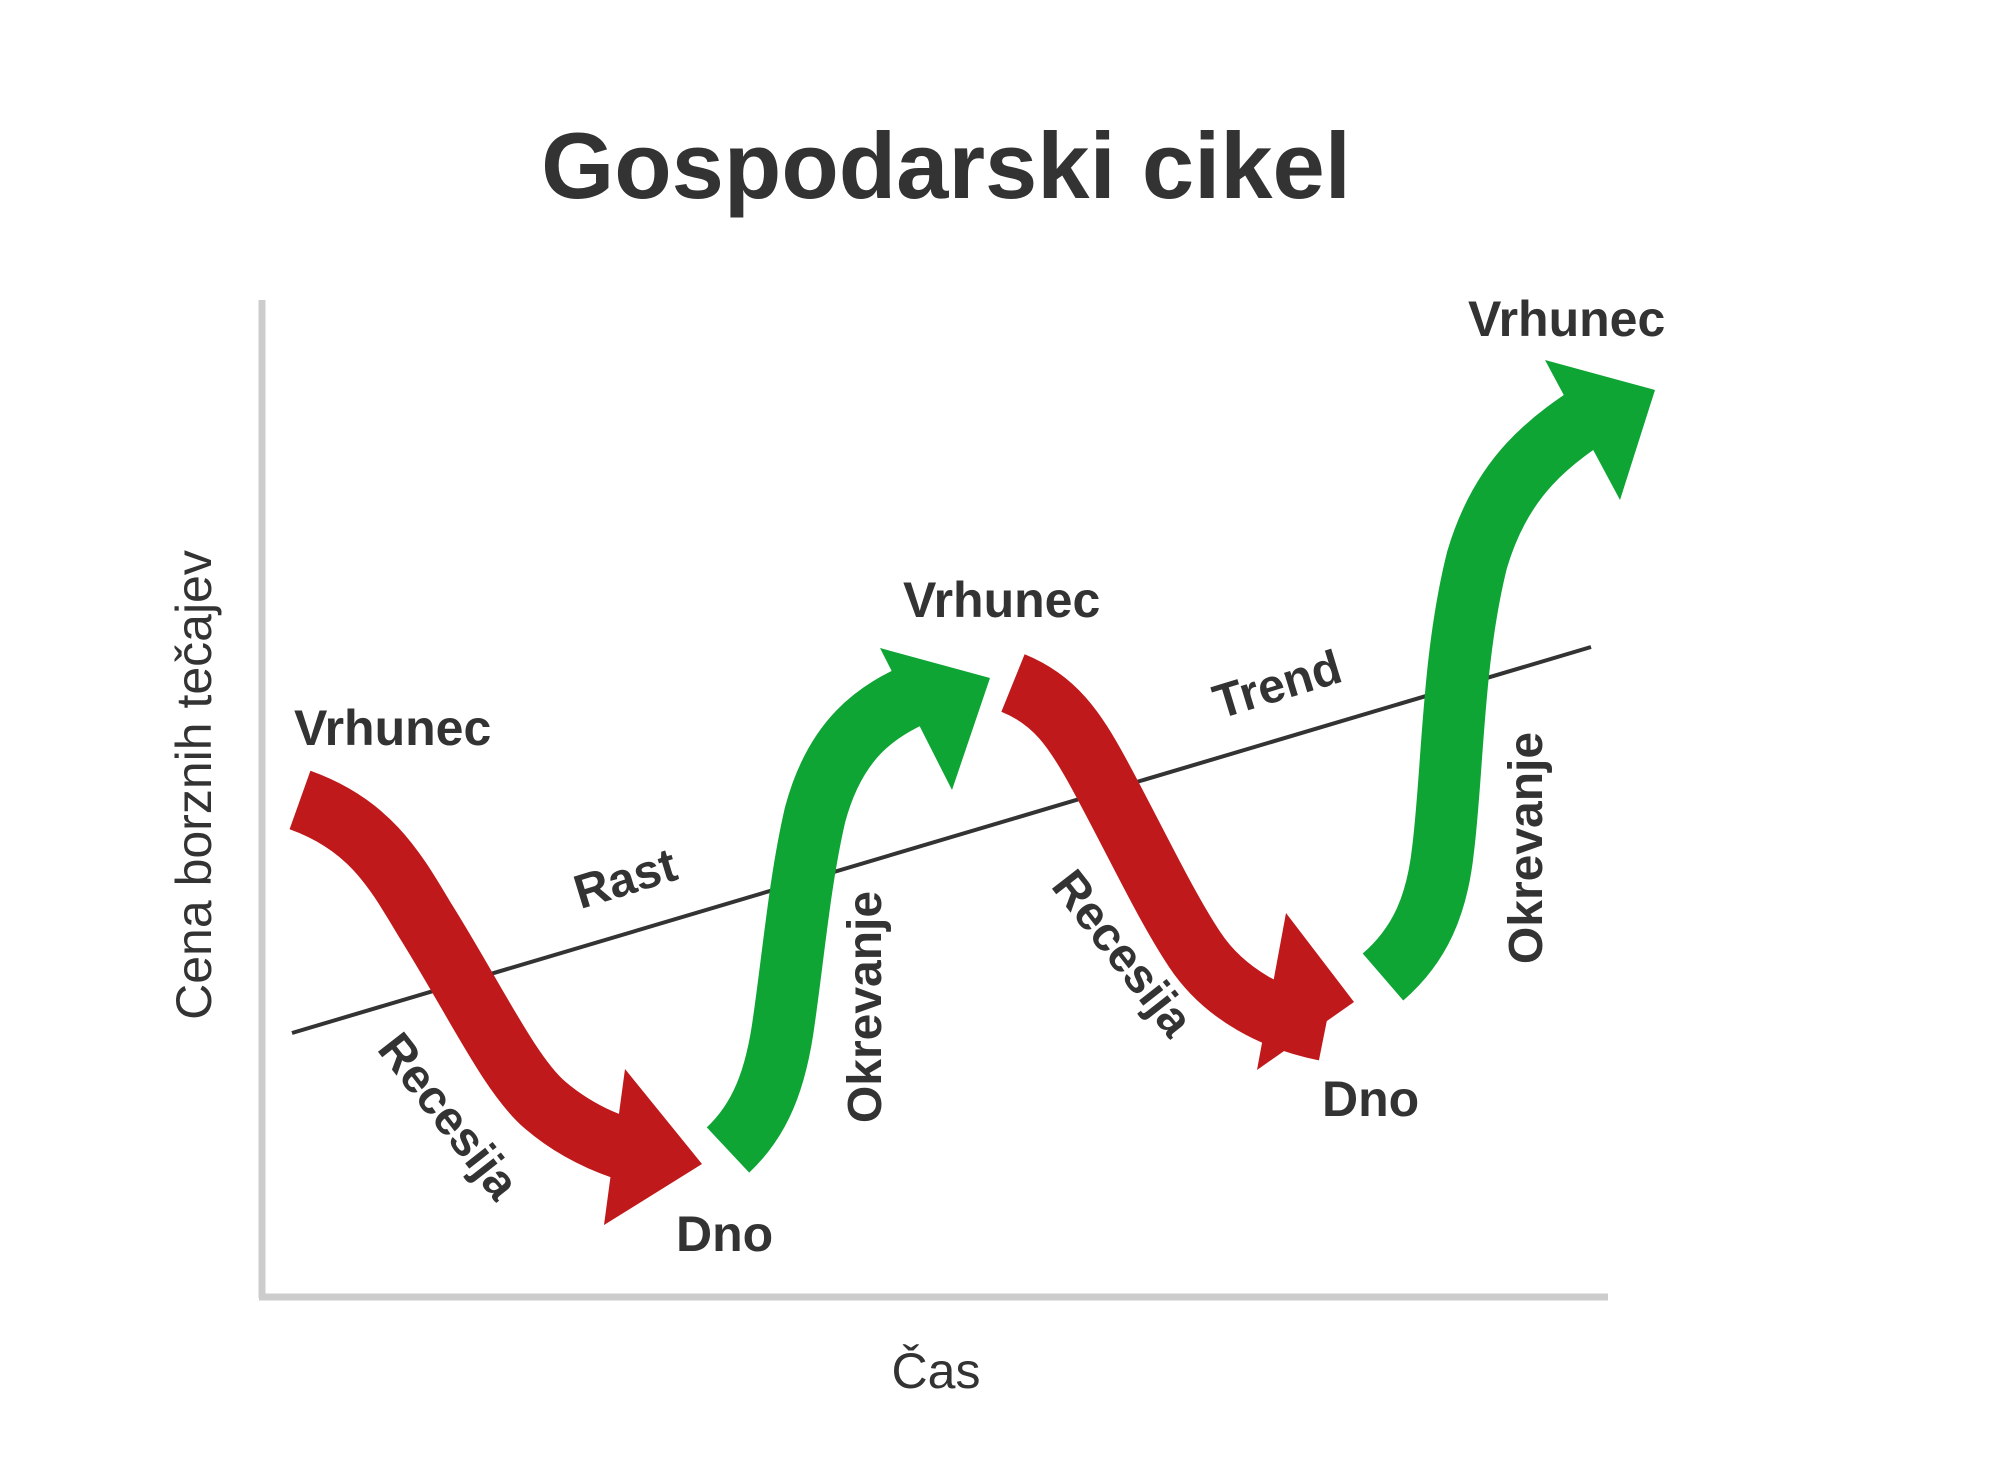 The image size is (1989, 1481). I want to click on trough-label-2: Dno, so click(1370, 1099).